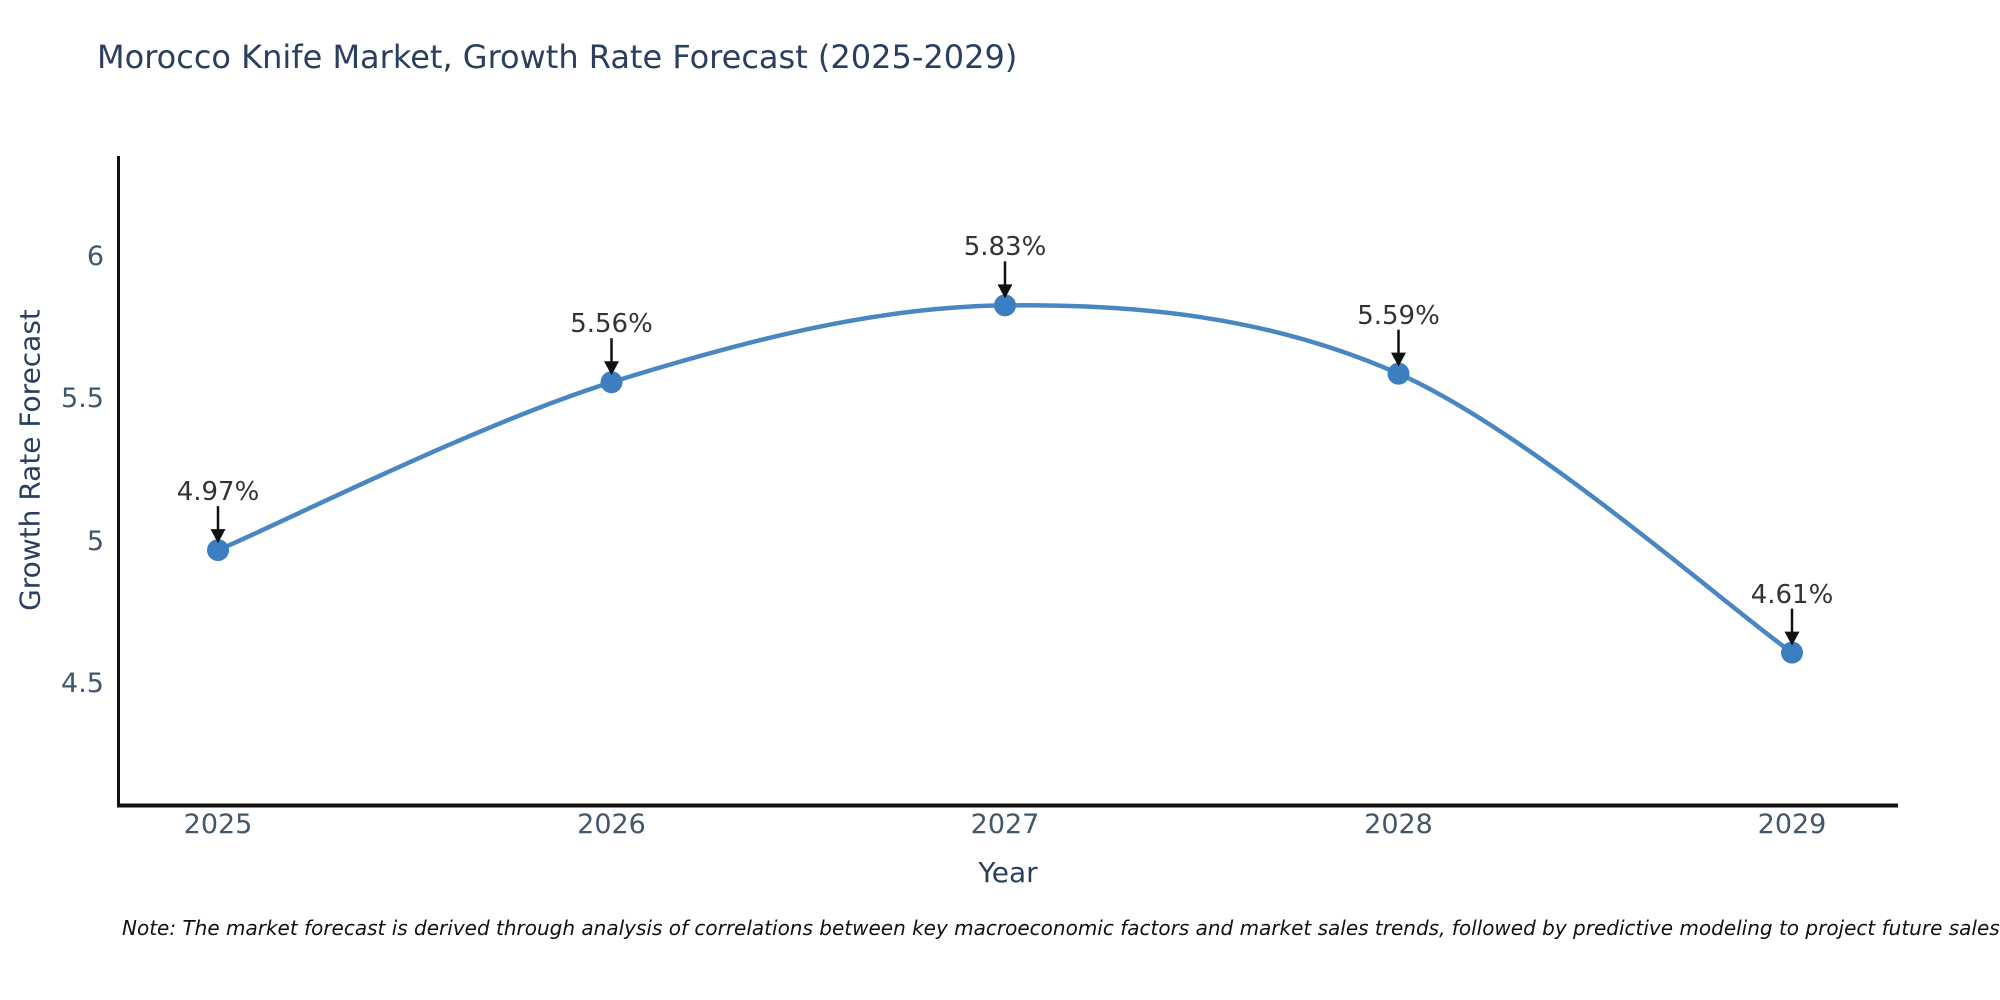 This screenshot has height=1000, width=2000. I want to click on y-tick-label: 4.5, so click(82, 683).